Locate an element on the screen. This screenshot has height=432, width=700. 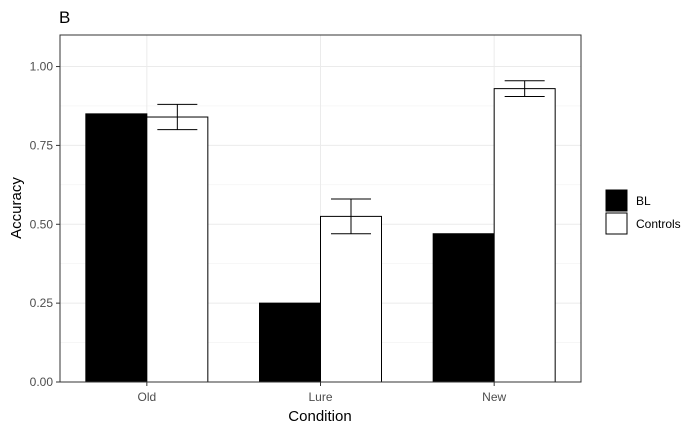
bar-bl-old is located at coordinates (116, 248).